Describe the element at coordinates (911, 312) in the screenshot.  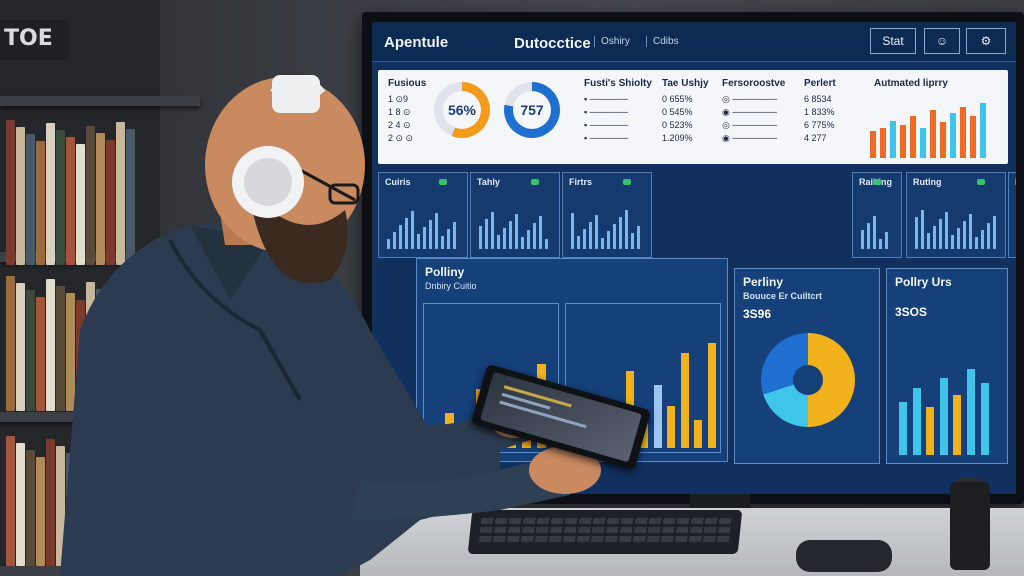
I see `panel-value: 3SOS` at that location.